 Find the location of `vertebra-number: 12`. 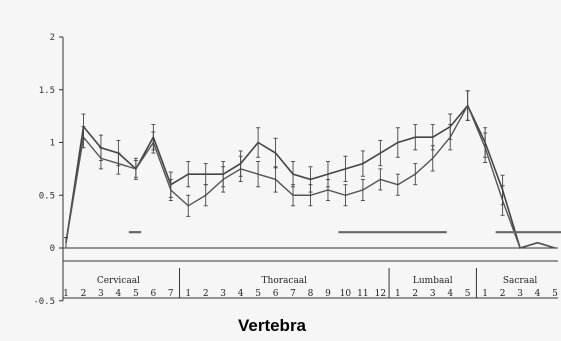

vertebra-number: 12 is located at coordinates (380, 294).